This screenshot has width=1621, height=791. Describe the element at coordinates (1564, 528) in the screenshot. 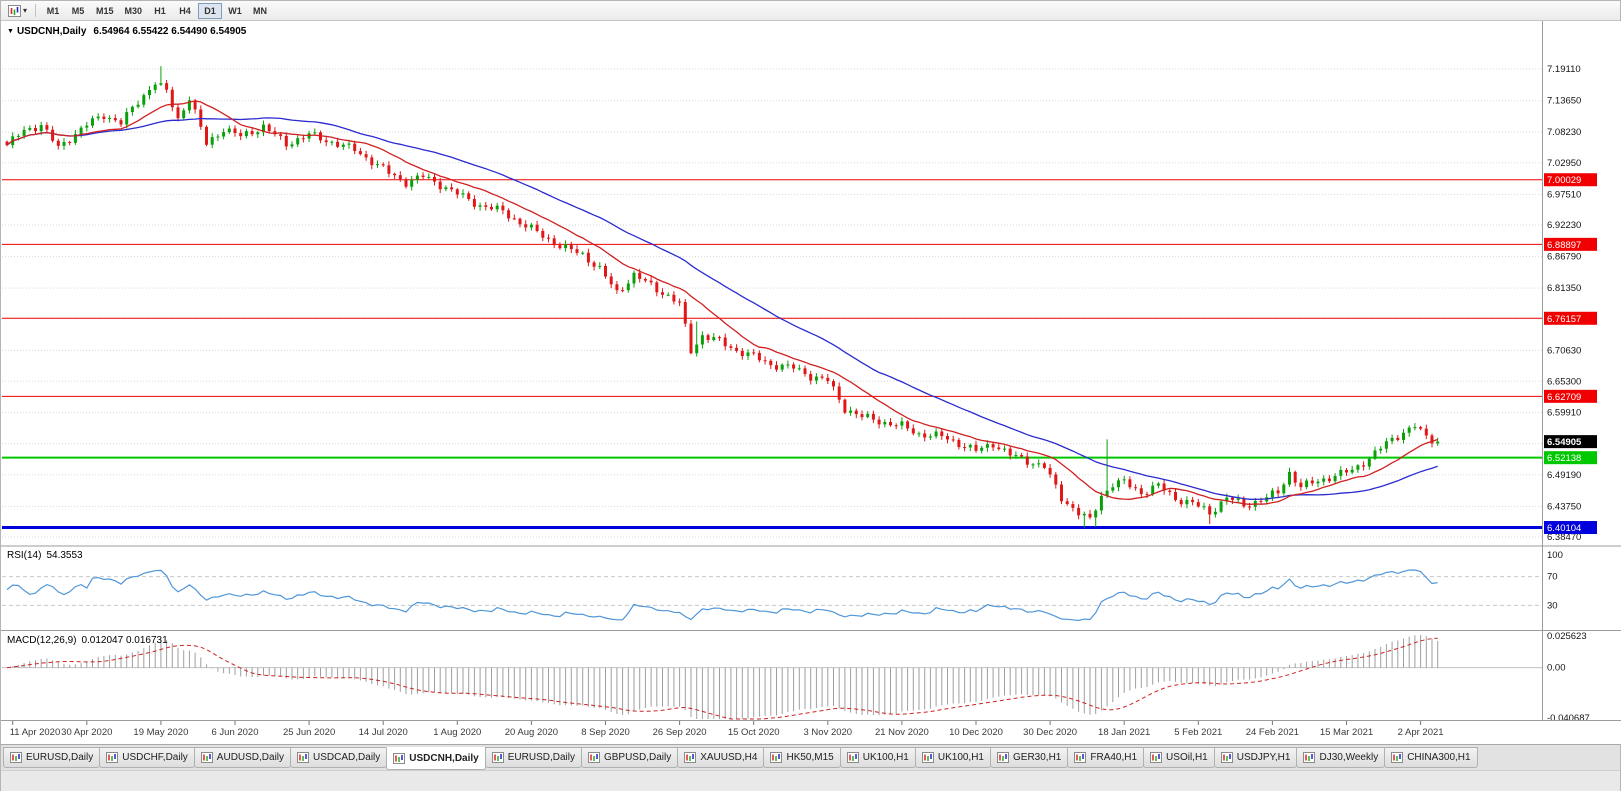

I see `svg-text: 6.40104` at that location.